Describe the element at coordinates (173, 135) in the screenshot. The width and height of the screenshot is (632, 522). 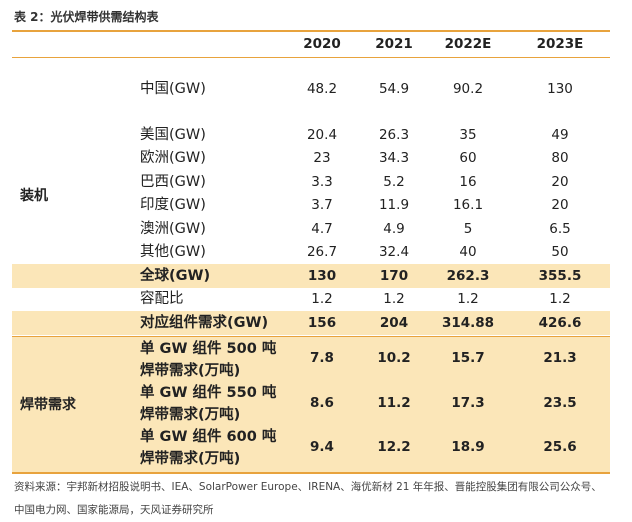
I see `row-label: 美国(GW)` at that location.